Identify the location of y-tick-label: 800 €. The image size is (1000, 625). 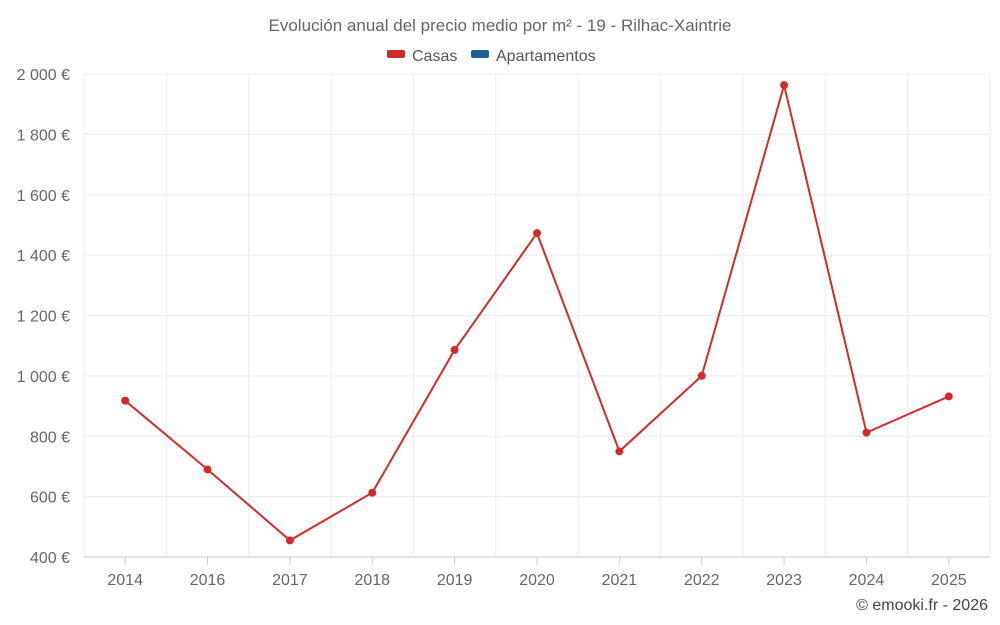
(50, 437).